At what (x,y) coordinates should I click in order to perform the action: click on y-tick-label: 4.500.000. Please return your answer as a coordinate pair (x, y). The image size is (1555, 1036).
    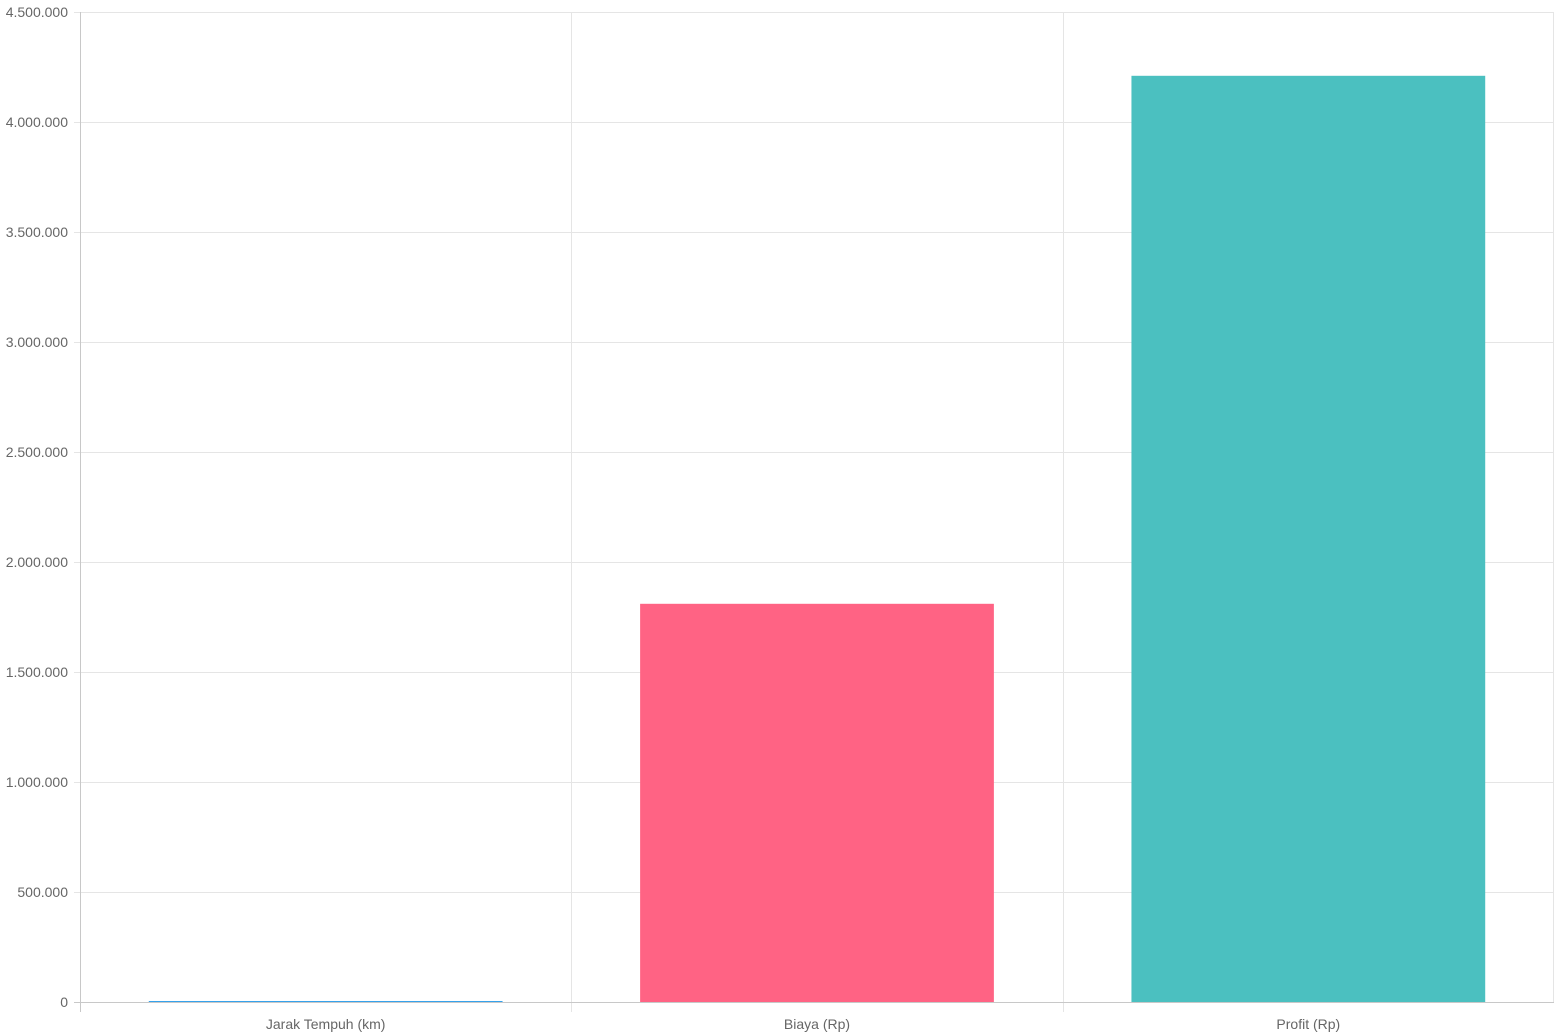
    Looking at the image, I should click on (37, 12).